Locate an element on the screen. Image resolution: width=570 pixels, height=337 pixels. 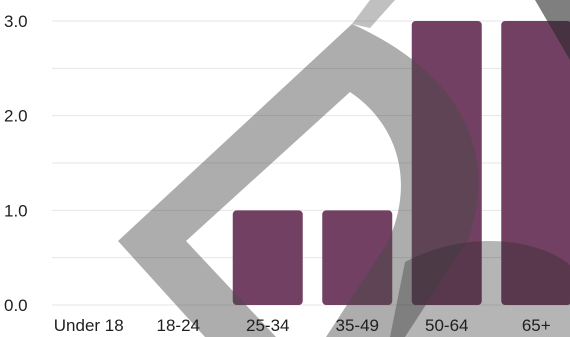
y-tick-label: 0.0 is located at coordinates (16, 305).